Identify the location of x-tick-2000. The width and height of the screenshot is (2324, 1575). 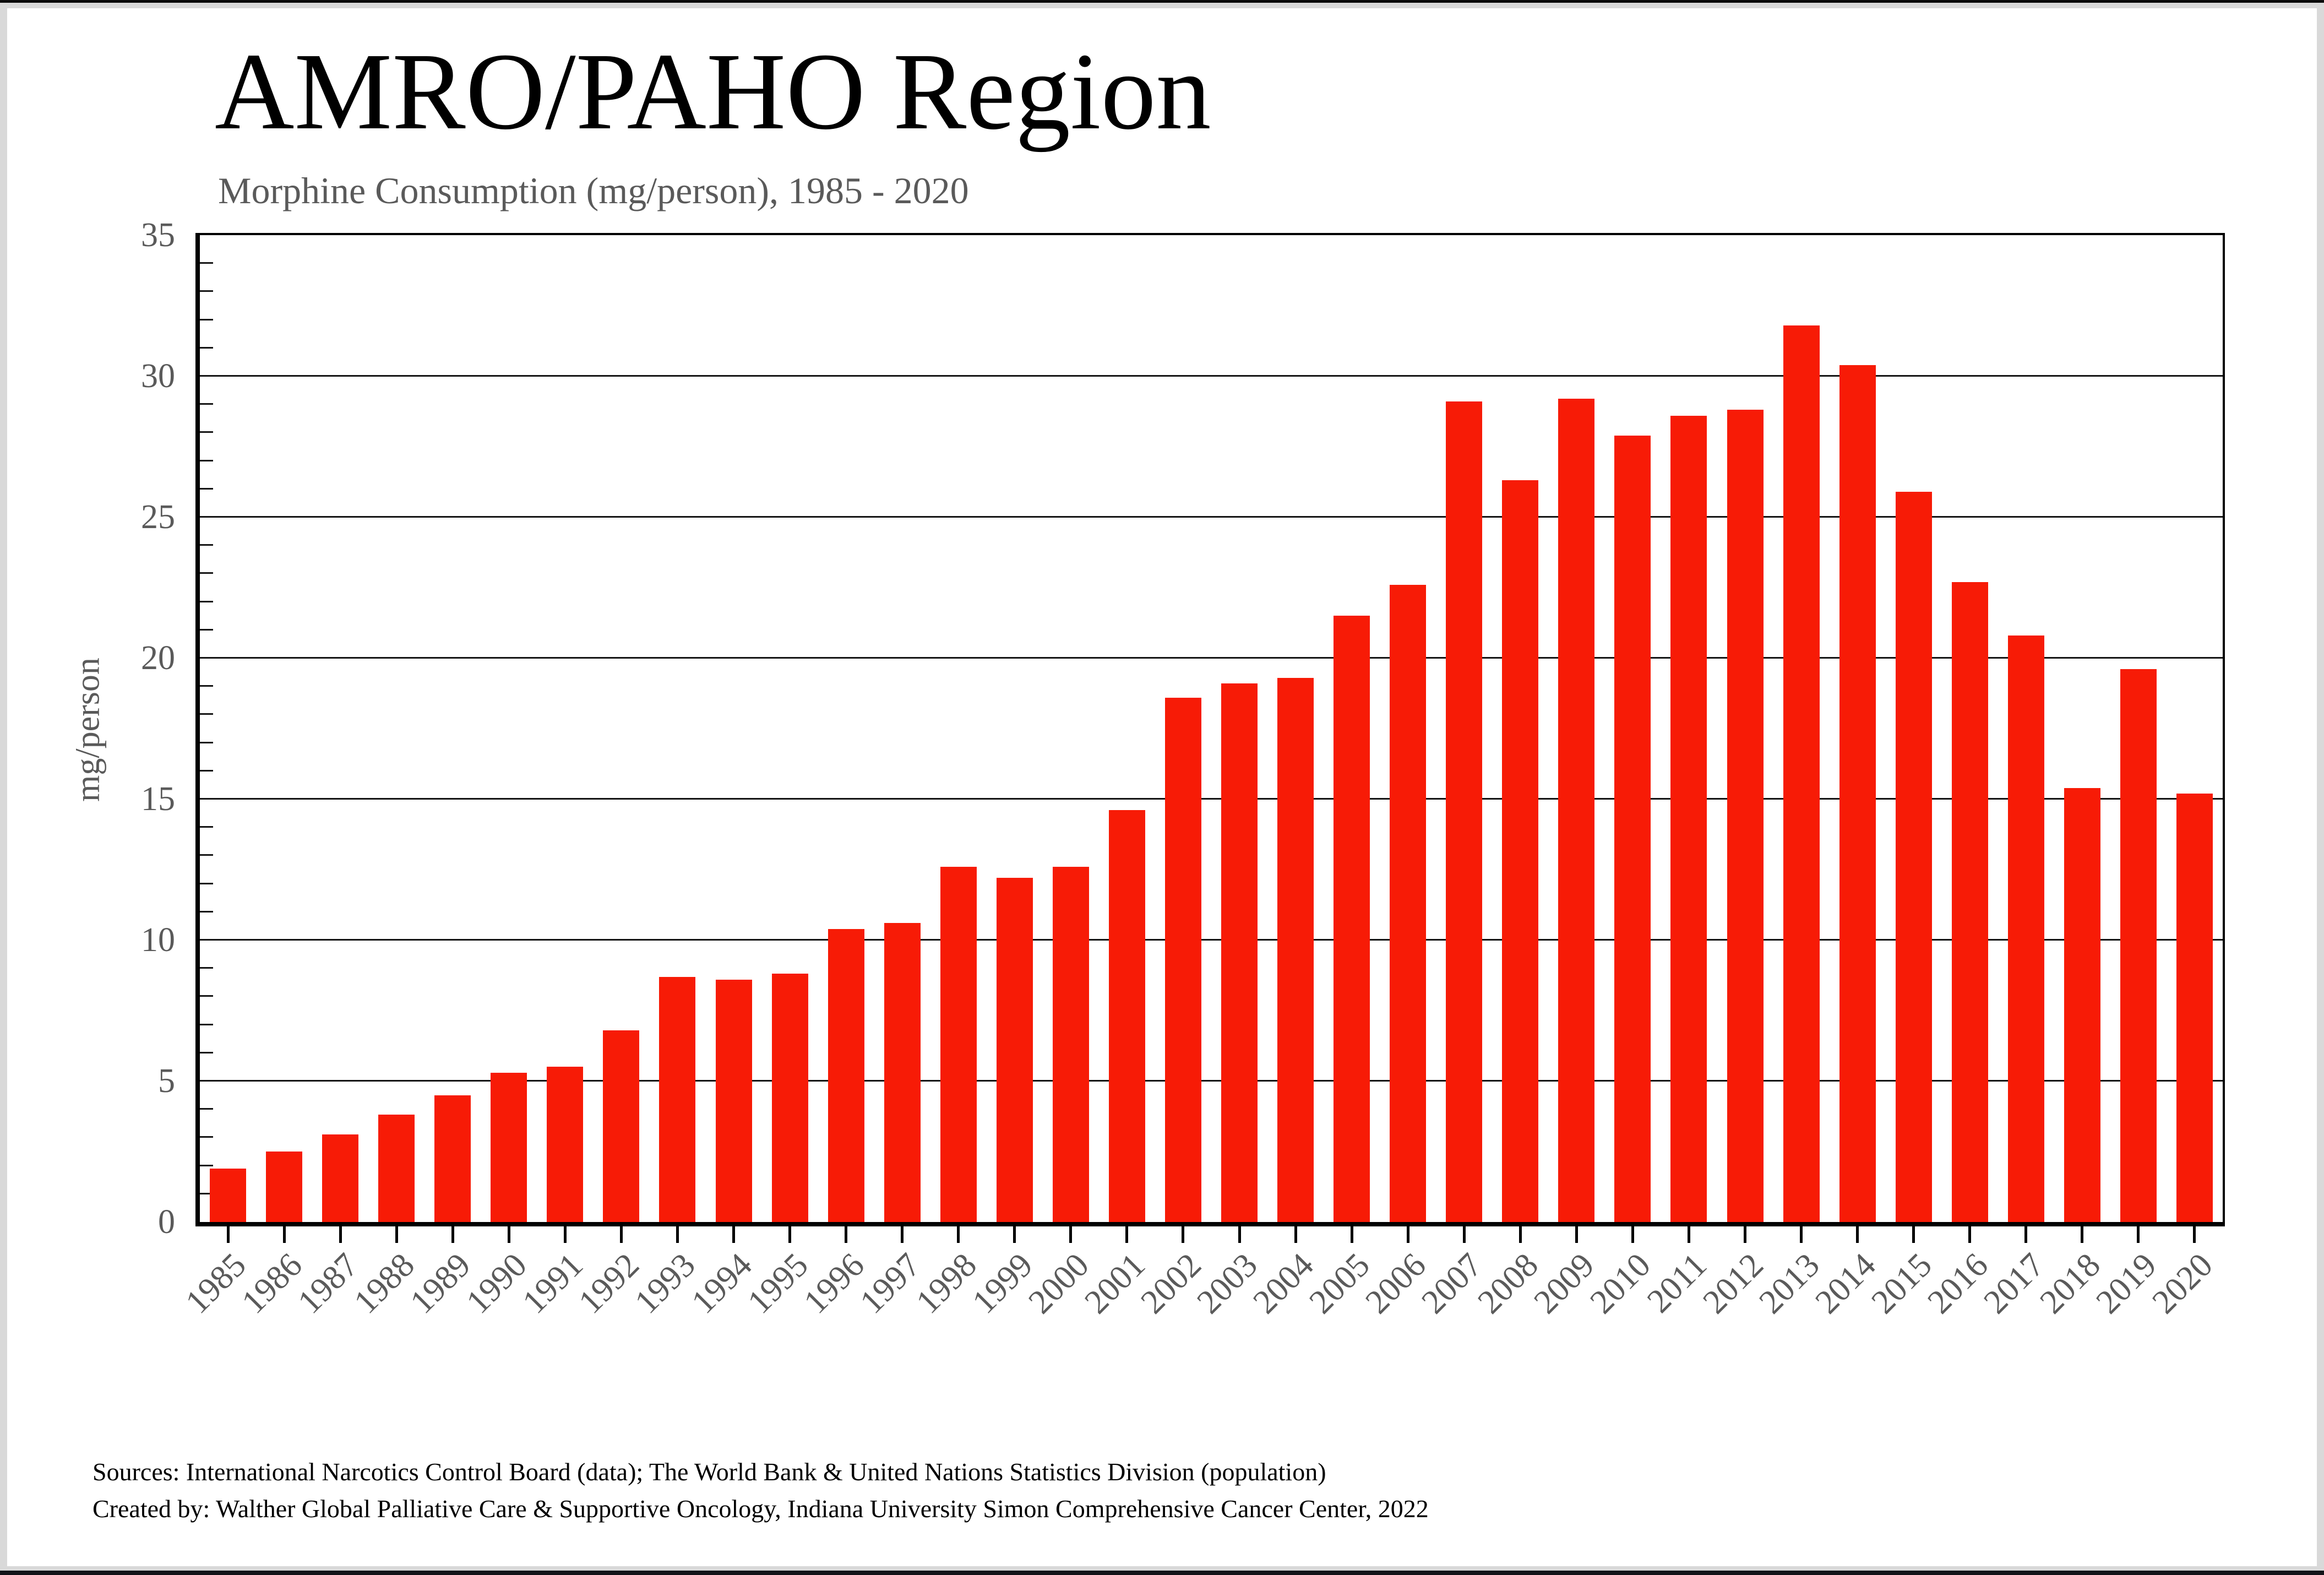
(1071, 1234).